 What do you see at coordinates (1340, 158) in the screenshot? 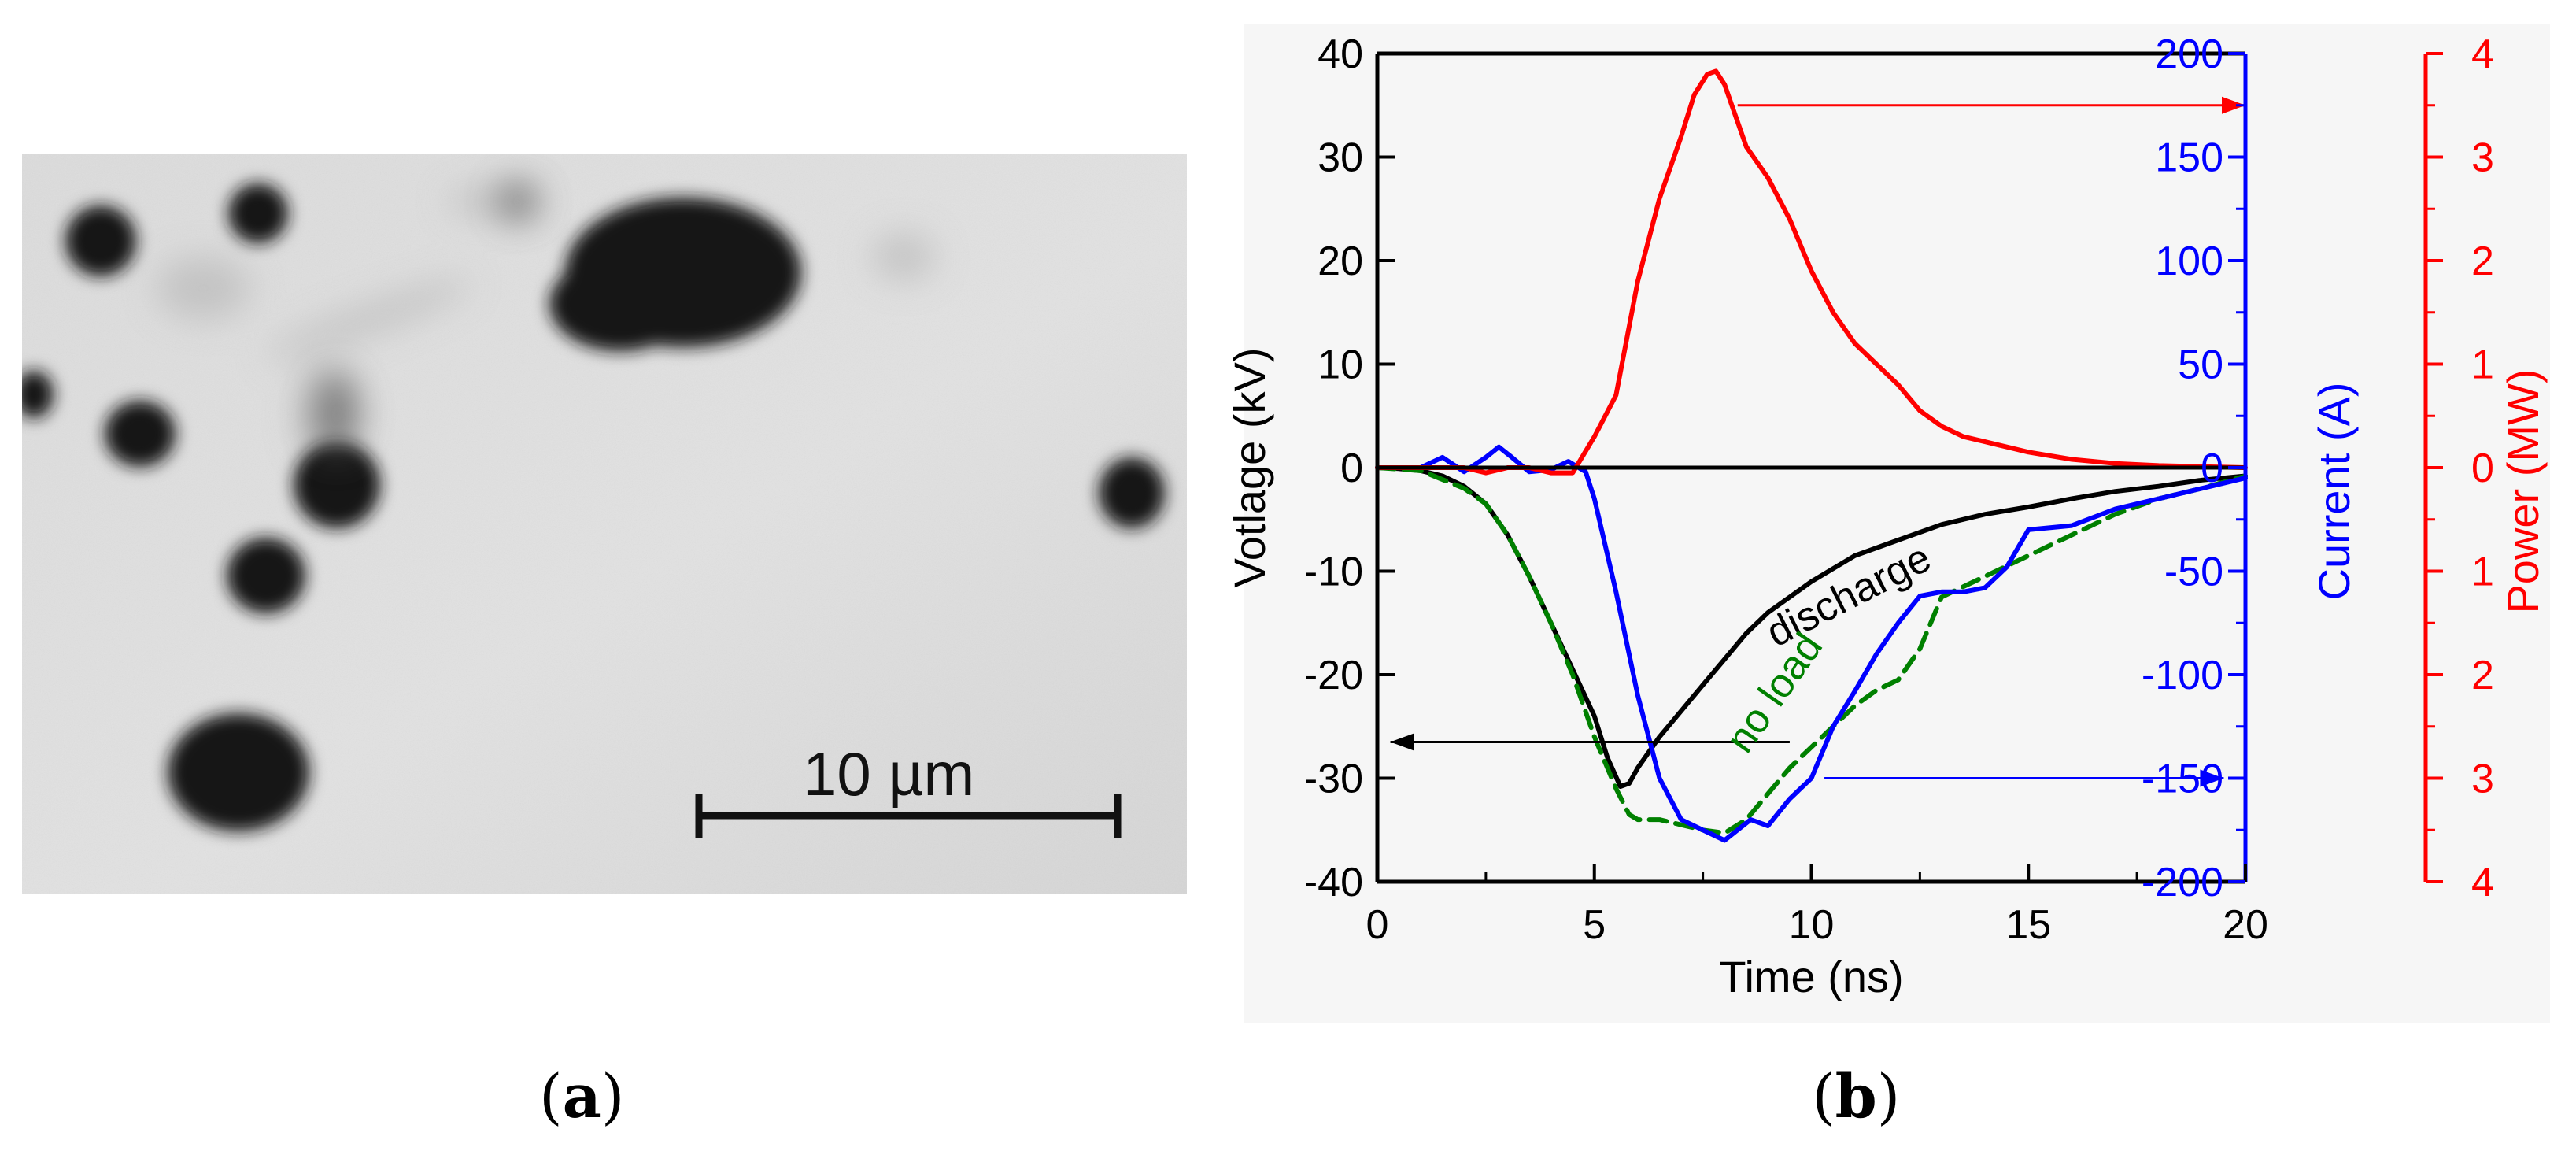
I see `voltage-tick-label: 30` at bounding box center [1340, 158].